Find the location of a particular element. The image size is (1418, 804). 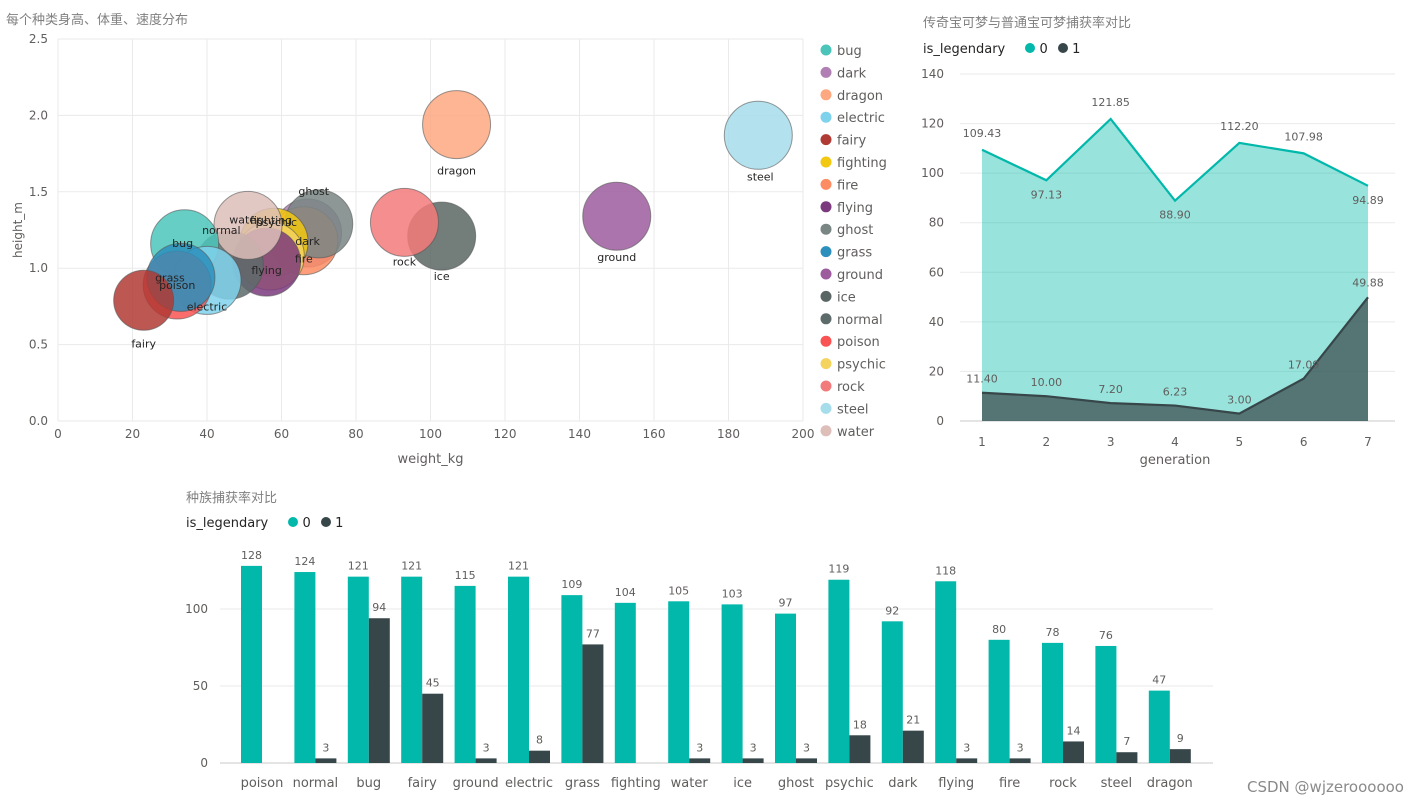

x-tick-label: dark is located at coordinates (903, 783).